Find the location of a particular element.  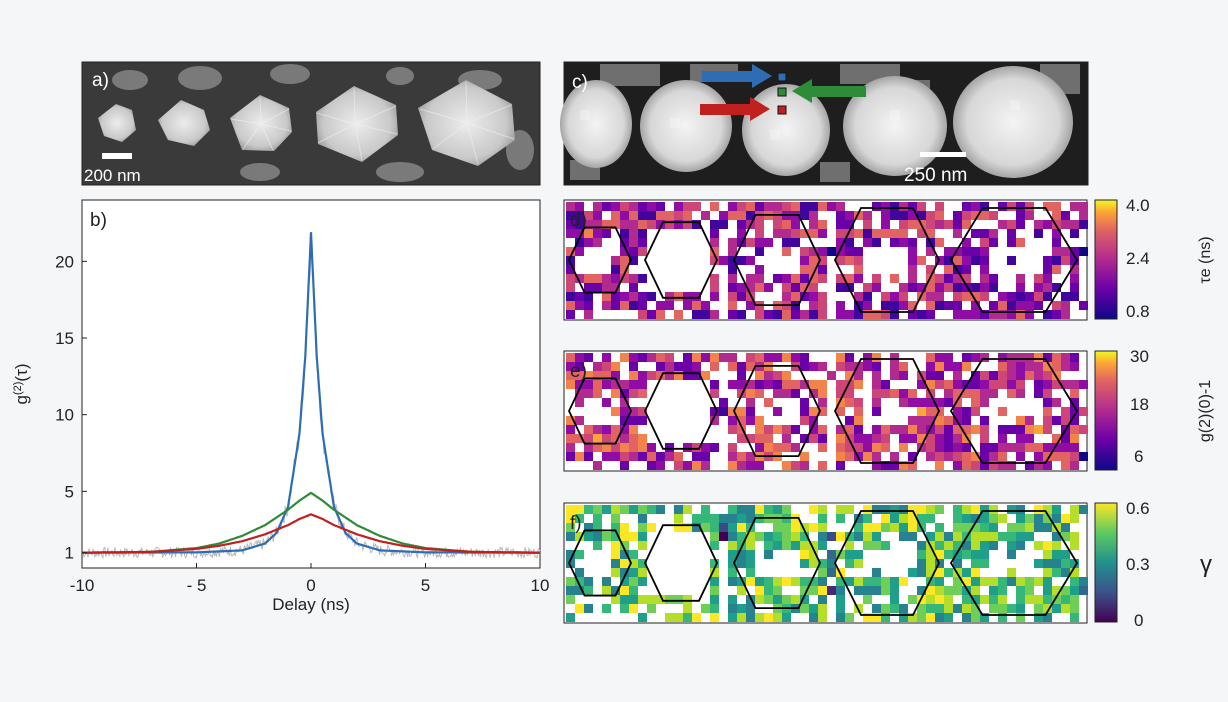

panel-a-scalebar is located at coordinates (117, 156).